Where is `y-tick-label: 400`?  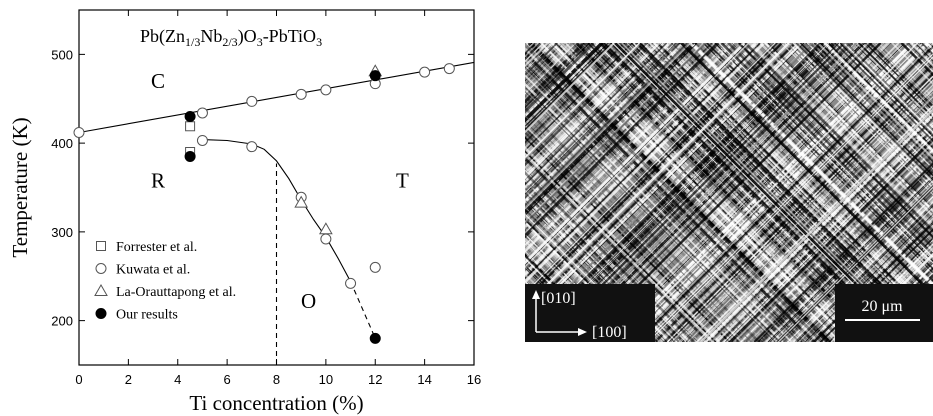
y-tick-label: 400 is located at coordinates (62, 143).